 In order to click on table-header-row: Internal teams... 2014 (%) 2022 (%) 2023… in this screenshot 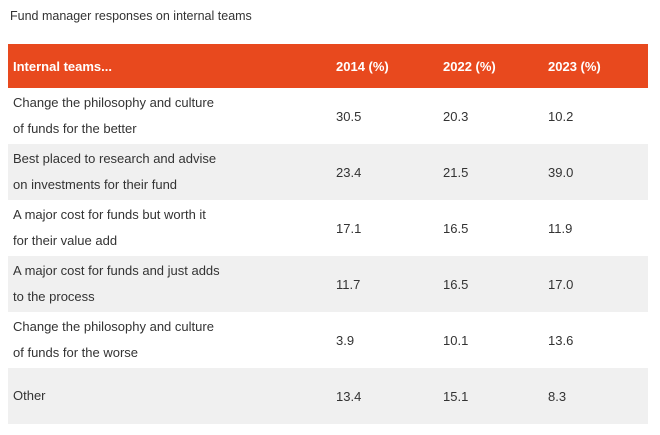, I will do `click(328, 66)`.